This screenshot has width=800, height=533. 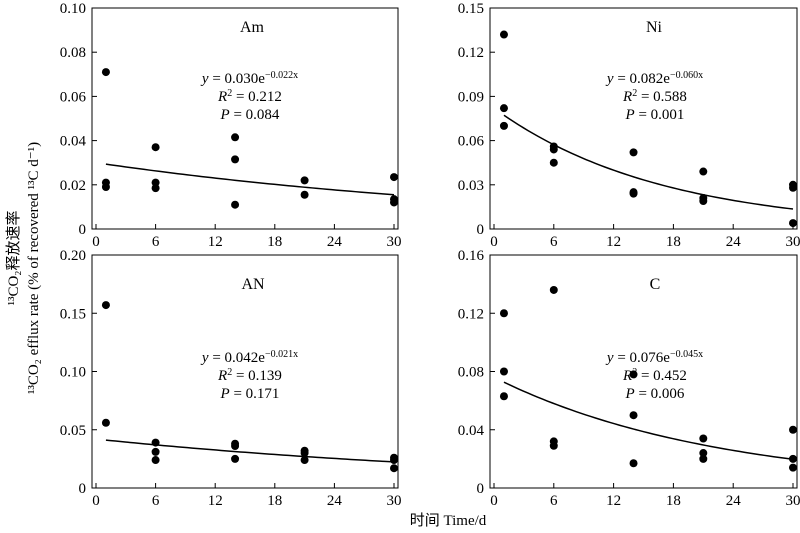 What do you see at coordinates (281, 75) in the screenshot?
I see `equation-exp: −0.022x` at bounding box center [281, 75].